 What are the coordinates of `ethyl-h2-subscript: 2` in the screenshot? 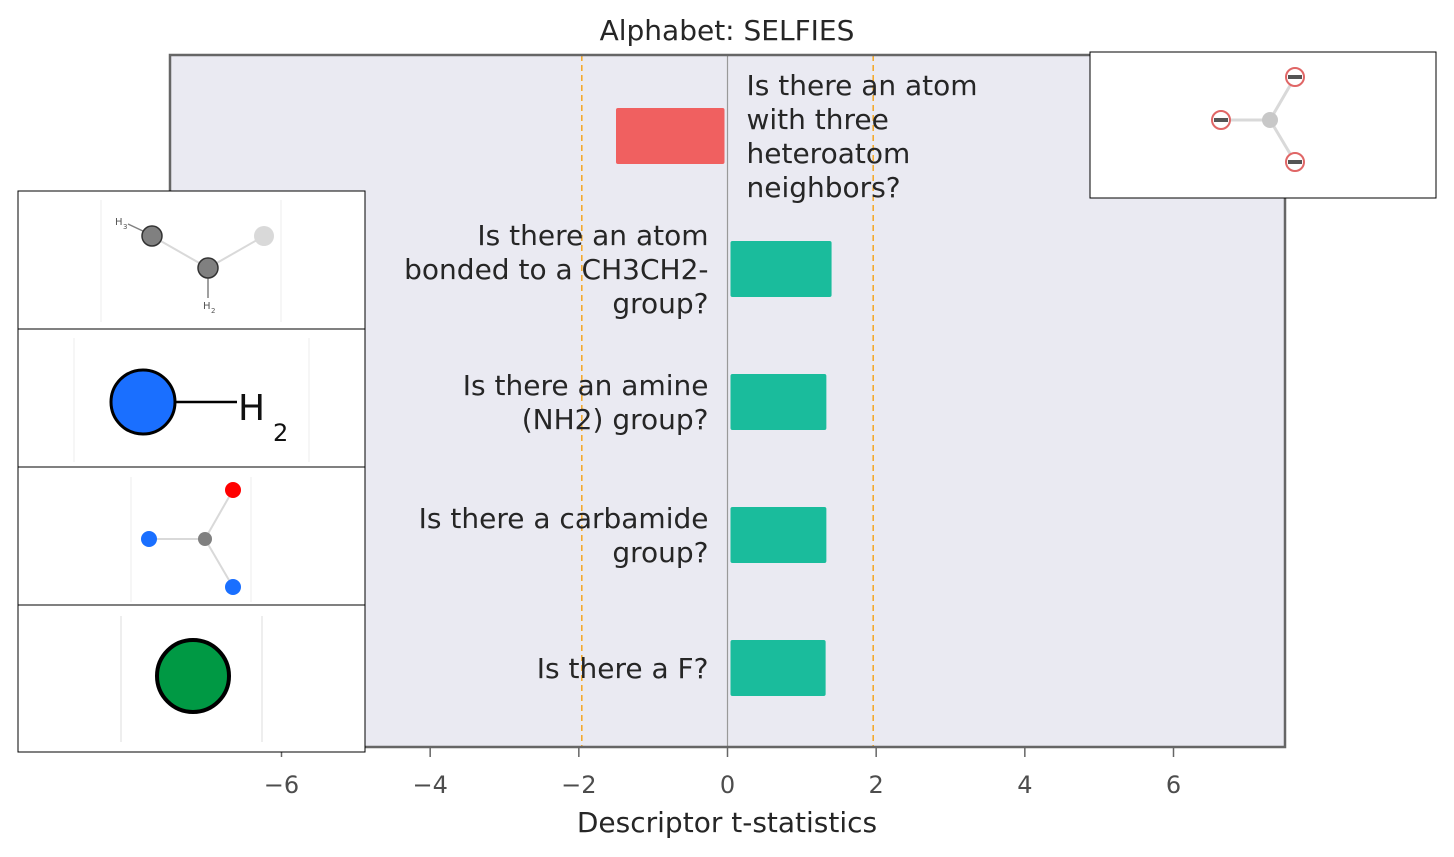 It's located at (213, 311).